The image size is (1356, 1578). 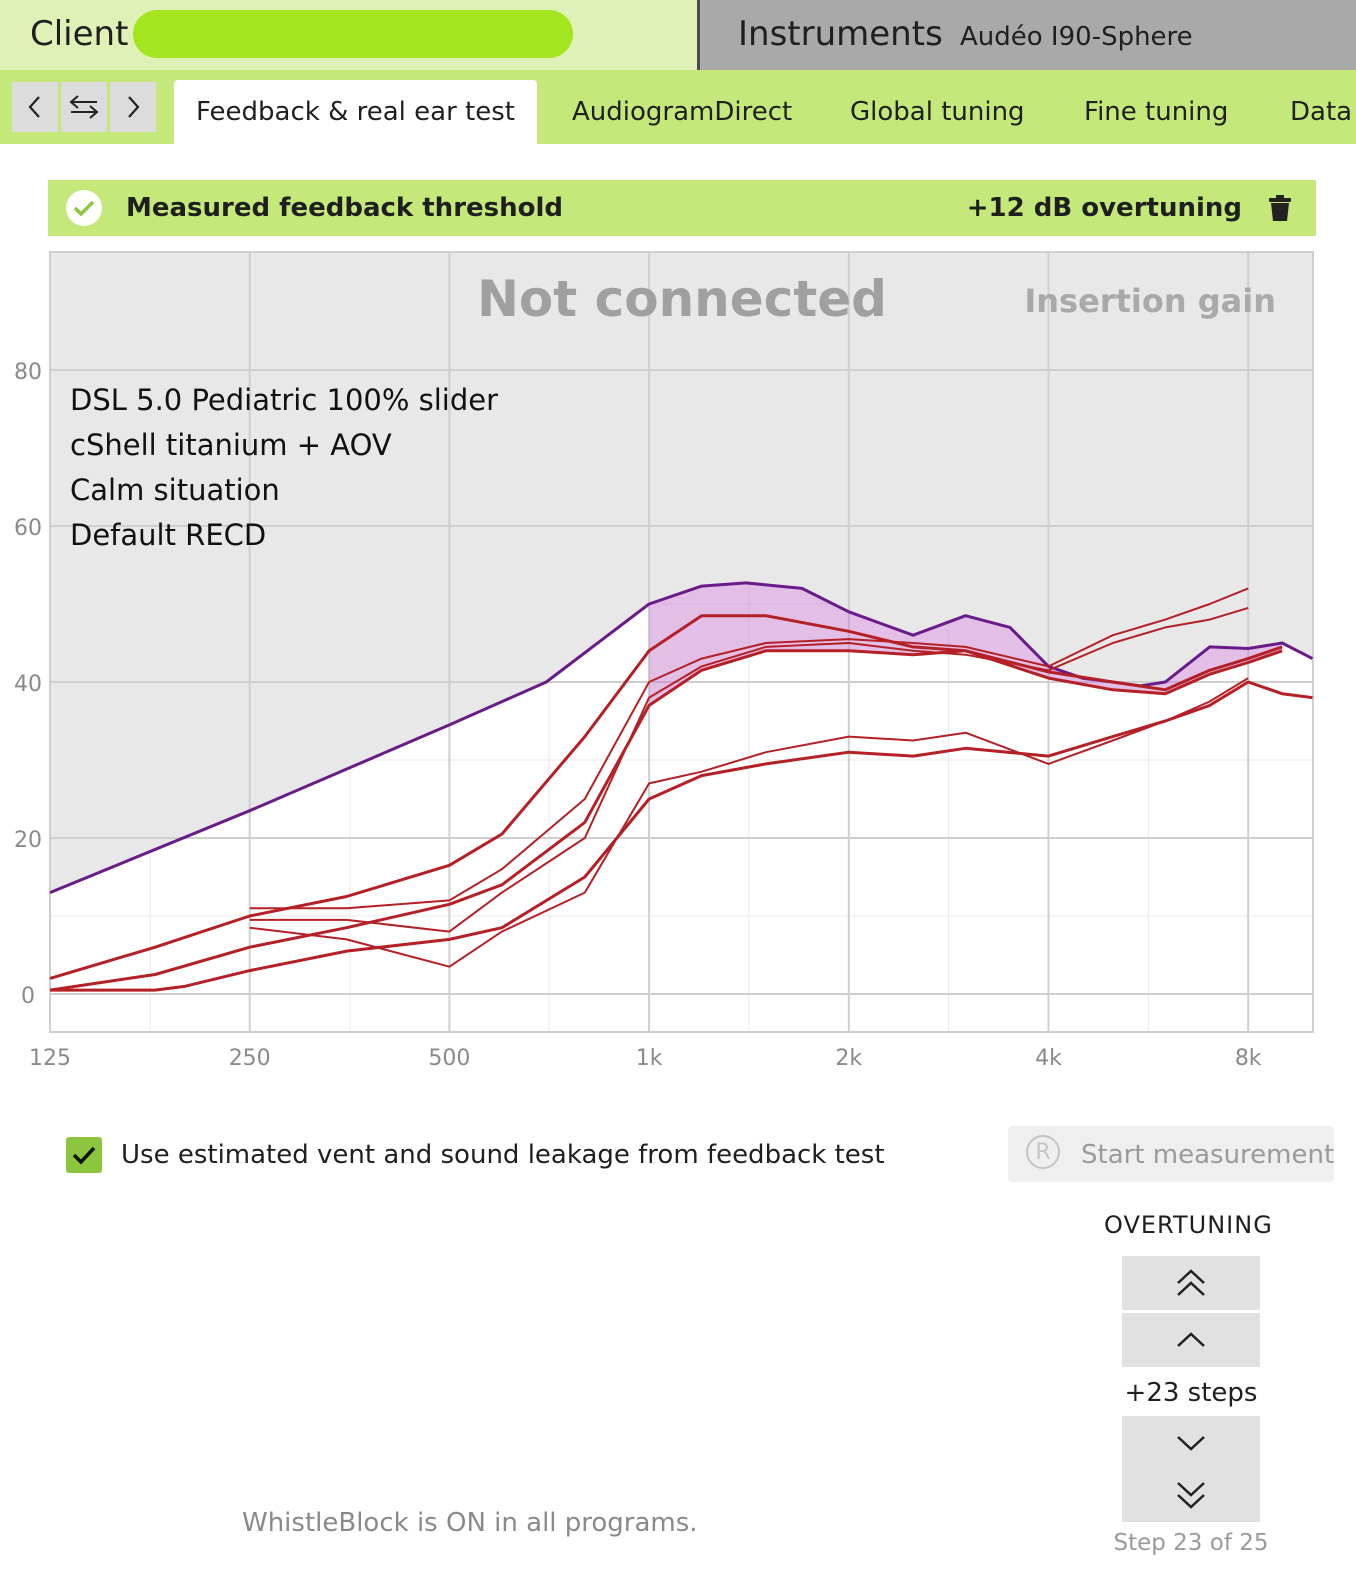 I want to click on target-curve-line, so click(x=749, y=822).